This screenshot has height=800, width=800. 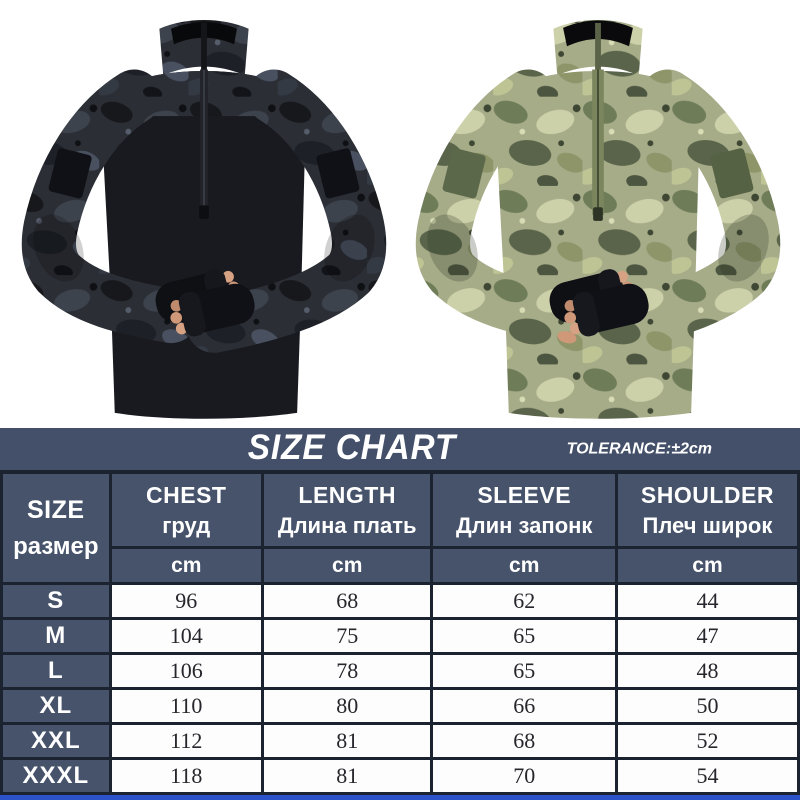 I want to click on size-header-ru: размер, so click(x=56, y=546).